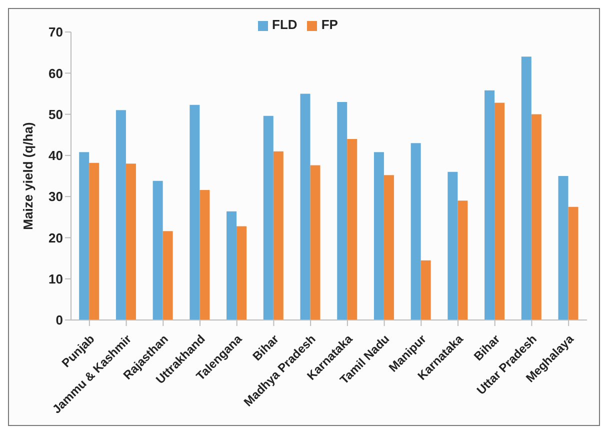 Image resolution: width=606 pixels, height=432 pixels. Describe the element at coordinates (55, 238) in the screenshot. I see `y-tick-label: 20` at that location.